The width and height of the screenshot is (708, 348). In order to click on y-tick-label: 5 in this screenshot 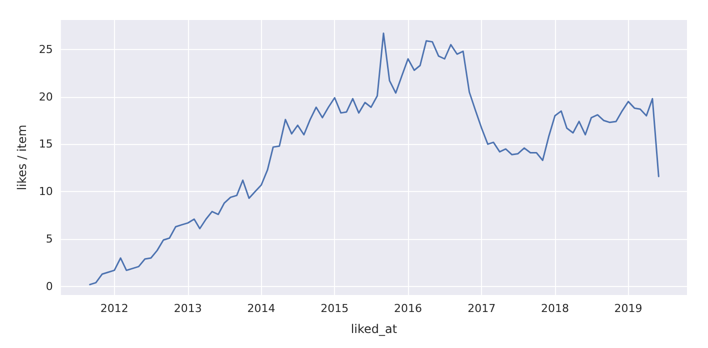, I will do `click(49, 239)`.